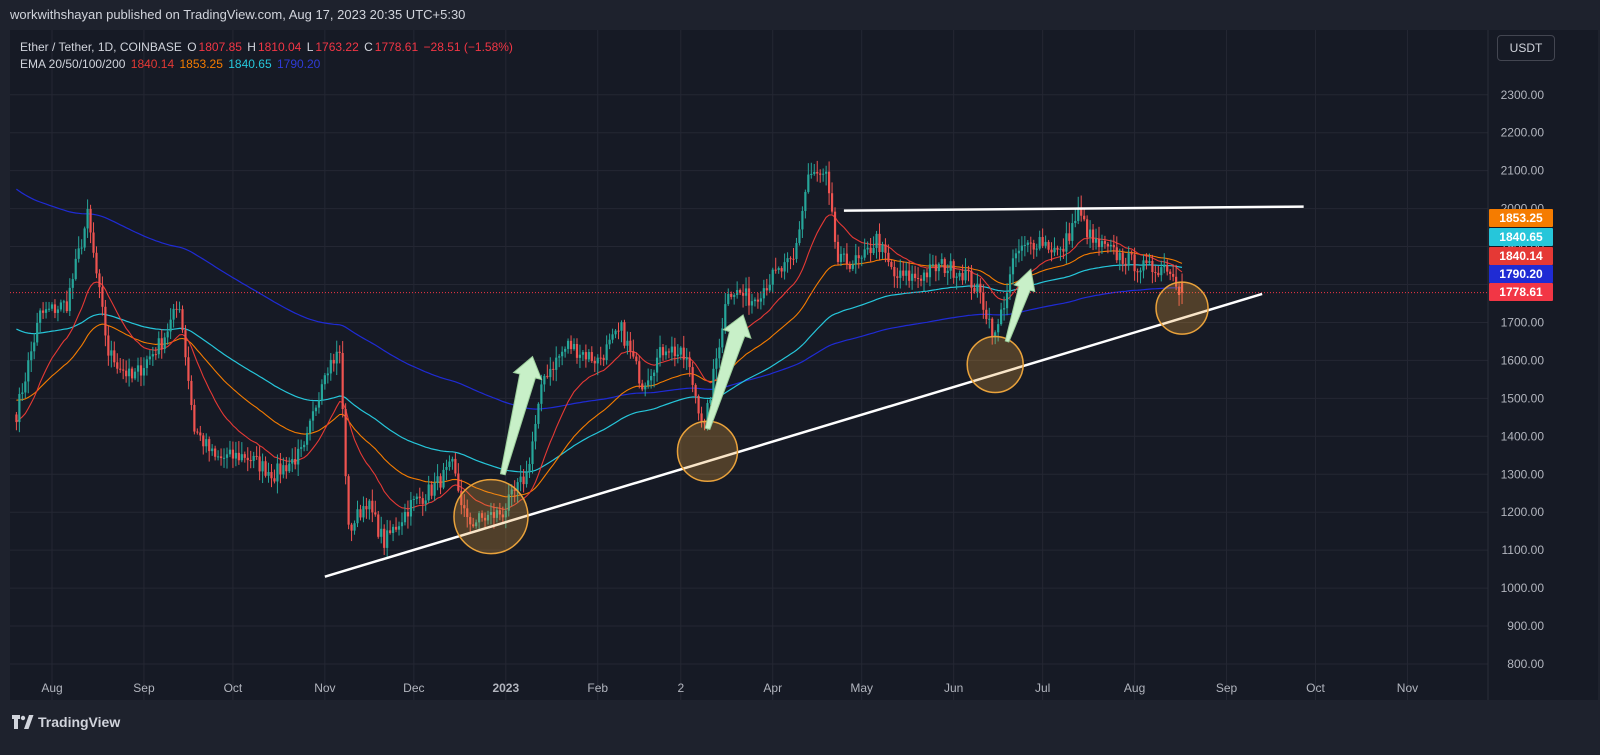  What do you see at coordinates (1523, 512) in the screenshot?
I see `price-tick-label: 1200.00` at bounding box center [1523, 512].